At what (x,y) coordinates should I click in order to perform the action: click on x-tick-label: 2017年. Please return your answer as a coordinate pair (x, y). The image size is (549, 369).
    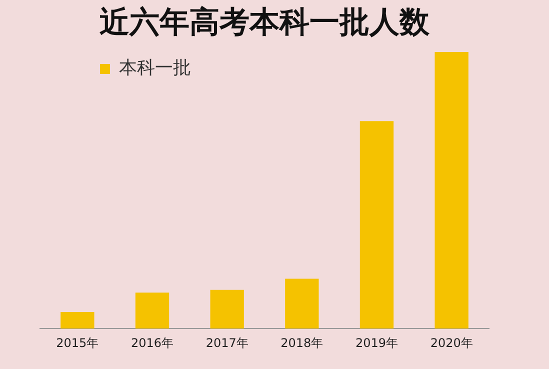
    Looking at the image, I should click on (227, 343).